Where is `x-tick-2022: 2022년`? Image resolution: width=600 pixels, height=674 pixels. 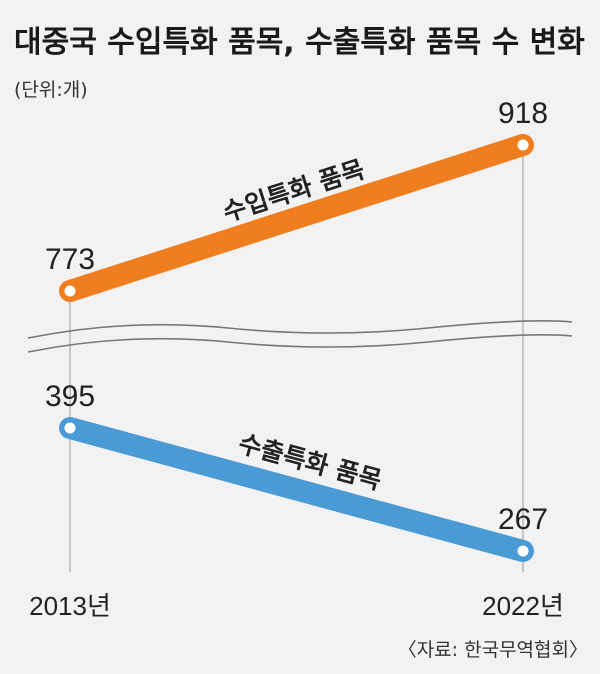
x-tick-2022: 2022년 is located at coordinates (523, 606).